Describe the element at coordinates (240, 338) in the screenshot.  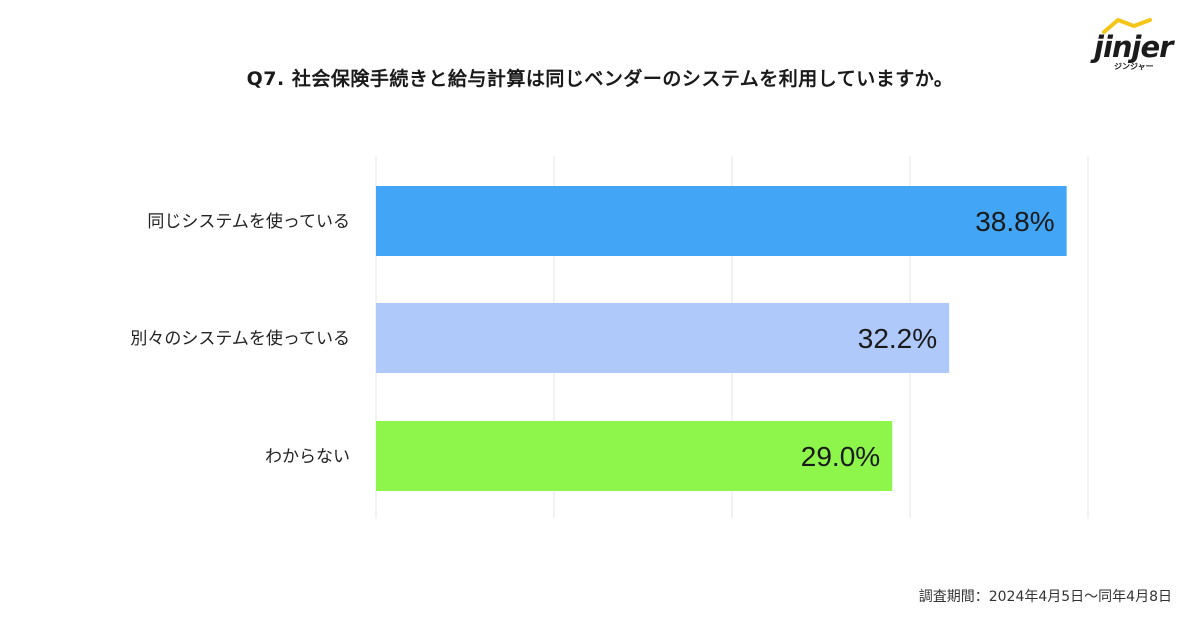
I see `category-label: 別々のシステムを使っている` at that location.